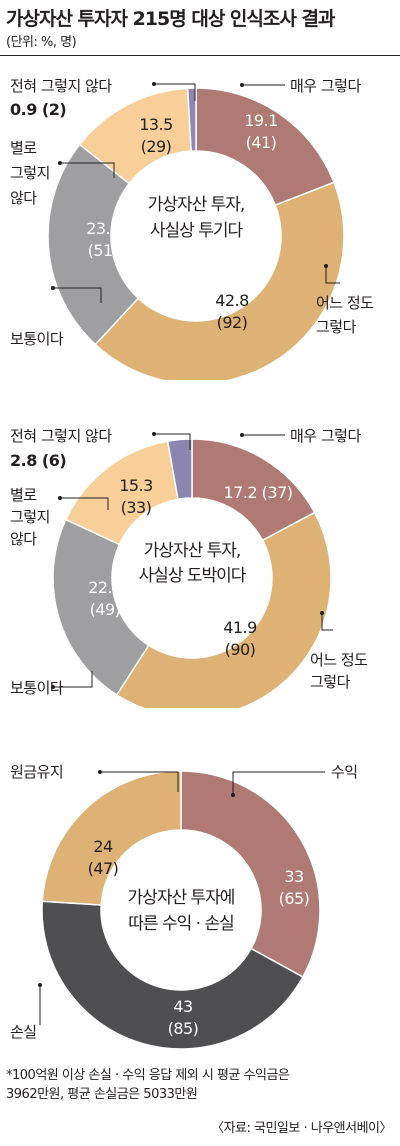 Image resolution: width=400 pixels, height=1146 pixels. I want to click on page-title: 가상자산 투자자 215명 대상 인식조사 결과, so click(170, 19).